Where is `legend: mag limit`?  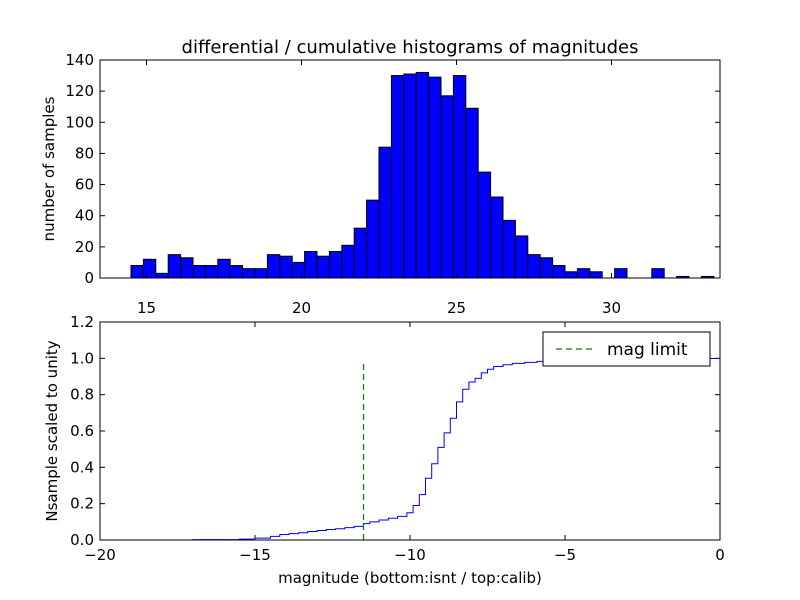
legend: mag limit is located at coordinates (626, 349).